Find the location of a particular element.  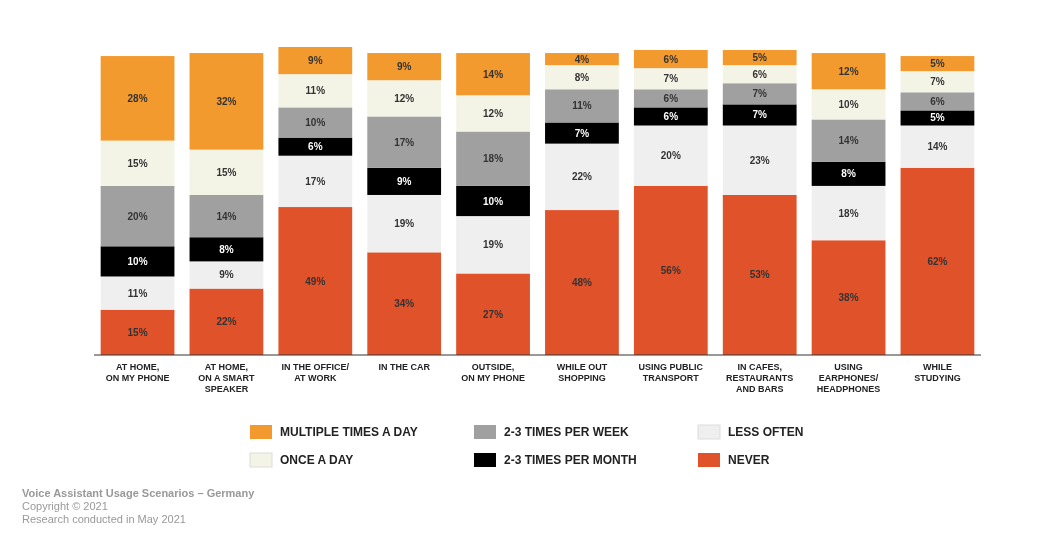

x-tick-label: AT HOME, ON MY PHONE is located at coordinates (137, 372).